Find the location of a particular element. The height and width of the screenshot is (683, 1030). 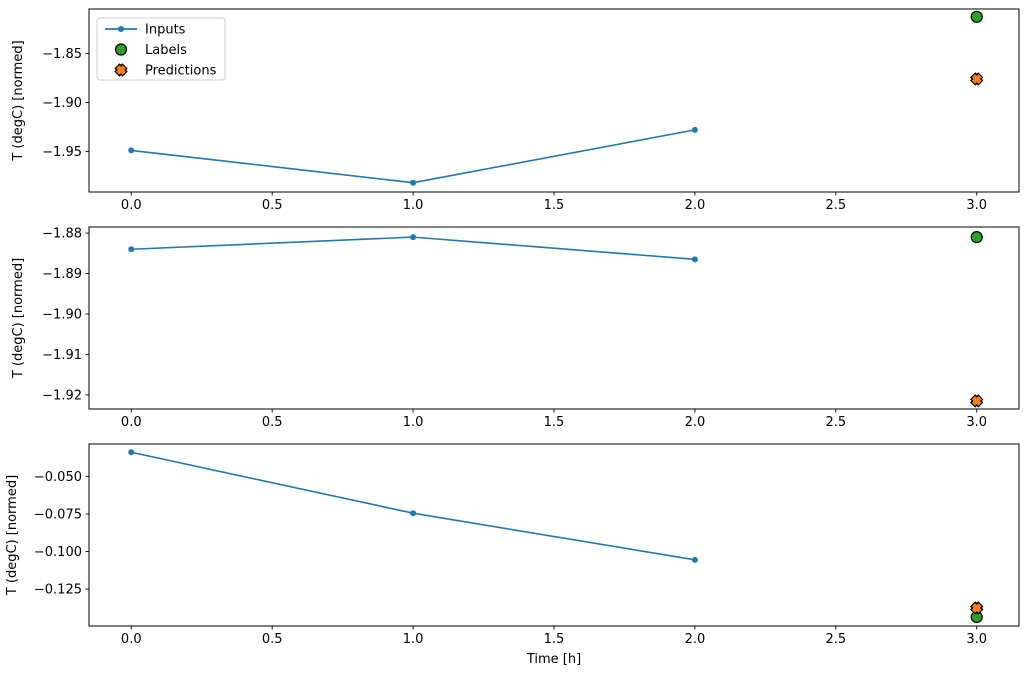

legend-x-sample is located at coordinates (121, 70).